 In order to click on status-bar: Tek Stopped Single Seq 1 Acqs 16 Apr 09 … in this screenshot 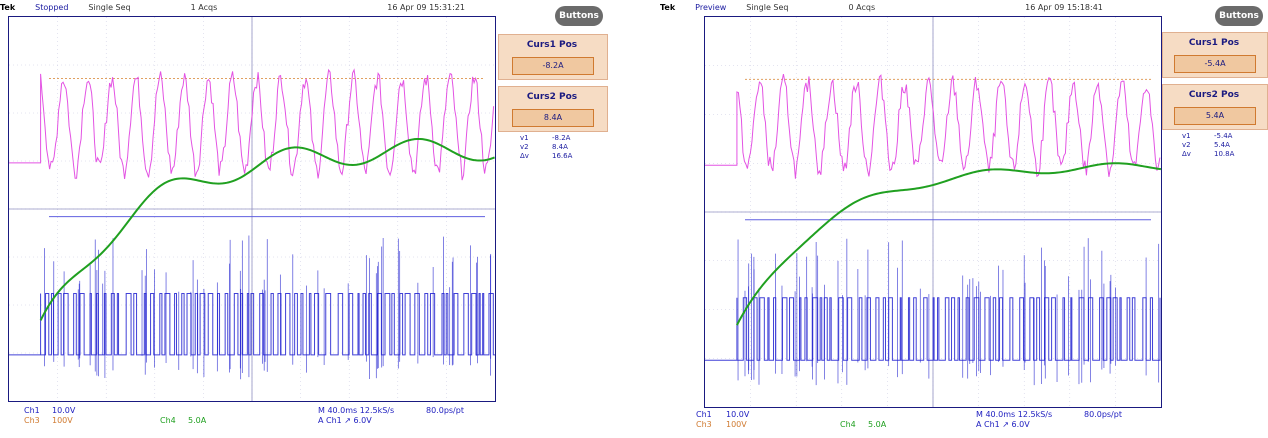, I will do `click(250, 7)`.